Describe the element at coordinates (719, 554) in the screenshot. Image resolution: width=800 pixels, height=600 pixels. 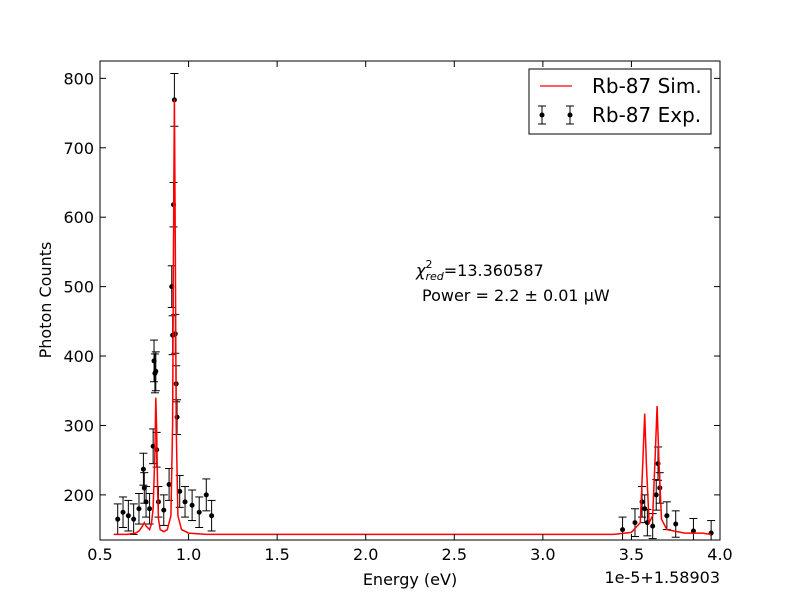
I see `x-tick-label: 4.0` at that location.